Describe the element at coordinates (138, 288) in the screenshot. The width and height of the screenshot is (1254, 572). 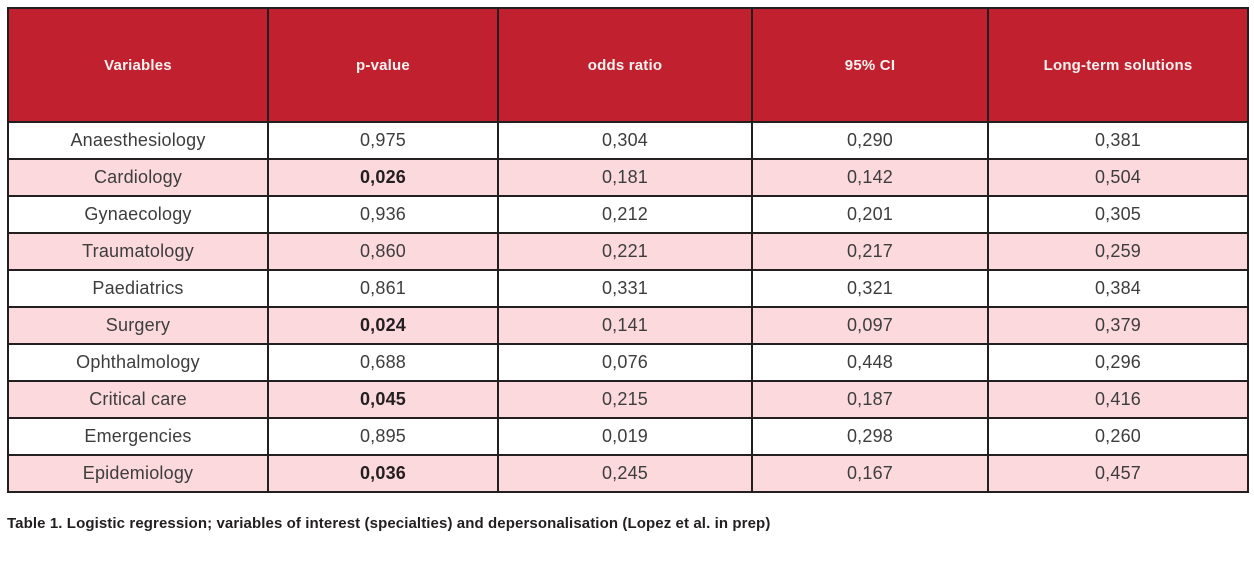
I see `cell-variable: Paediatrics` at that location.